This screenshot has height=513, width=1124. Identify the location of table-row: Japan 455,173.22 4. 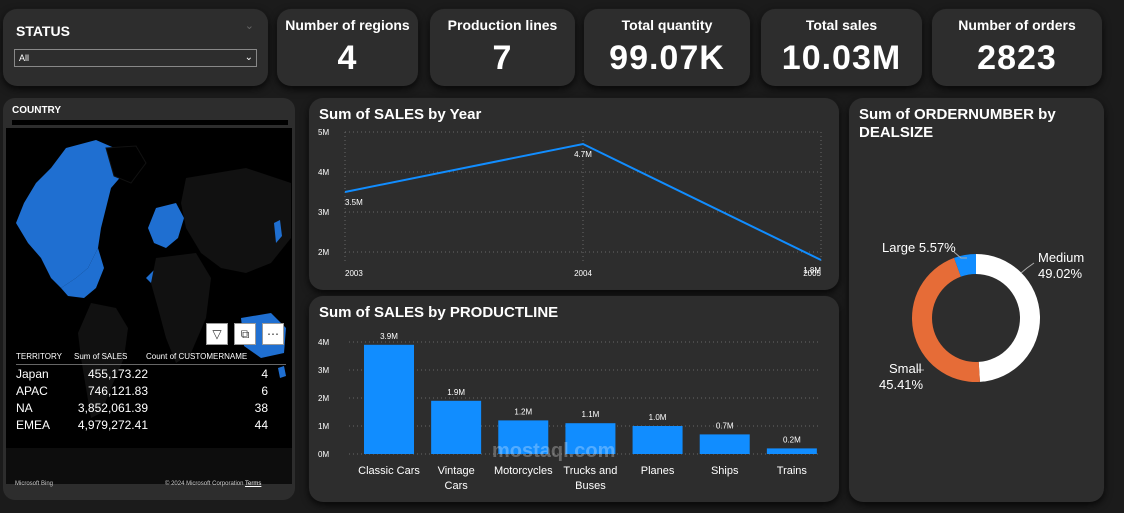
(151, 373).